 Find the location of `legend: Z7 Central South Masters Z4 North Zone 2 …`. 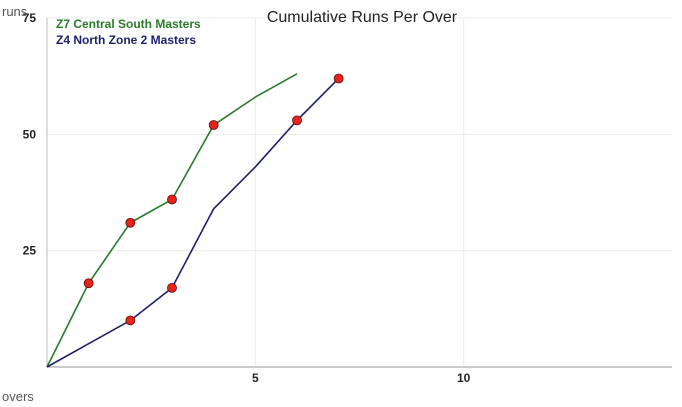

legend: Z7 Central South Masters Z4 North Zone 2 … is located at coordinates (128, 32).